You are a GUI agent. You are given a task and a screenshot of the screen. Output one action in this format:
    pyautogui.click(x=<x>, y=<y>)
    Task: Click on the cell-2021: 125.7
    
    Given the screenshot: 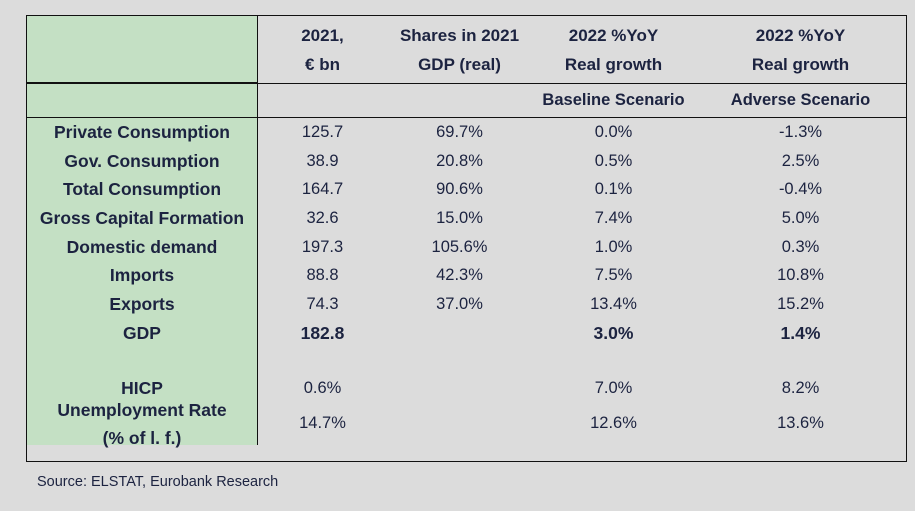 What is the action you would take?
    pyautogui.click(x=322, y=132)
    